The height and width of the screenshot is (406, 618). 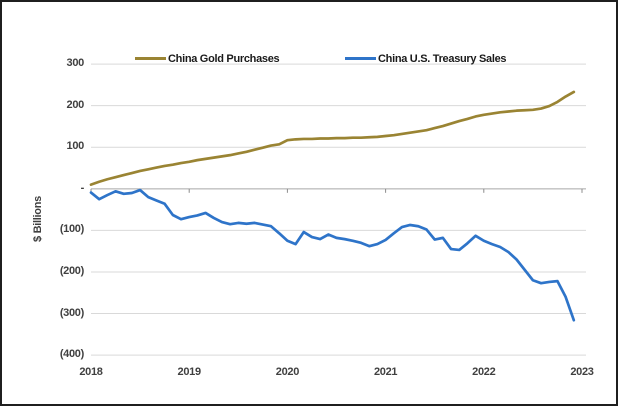 I want to click on legend-item: China Gold Purchases, so click(x=207, y=58).